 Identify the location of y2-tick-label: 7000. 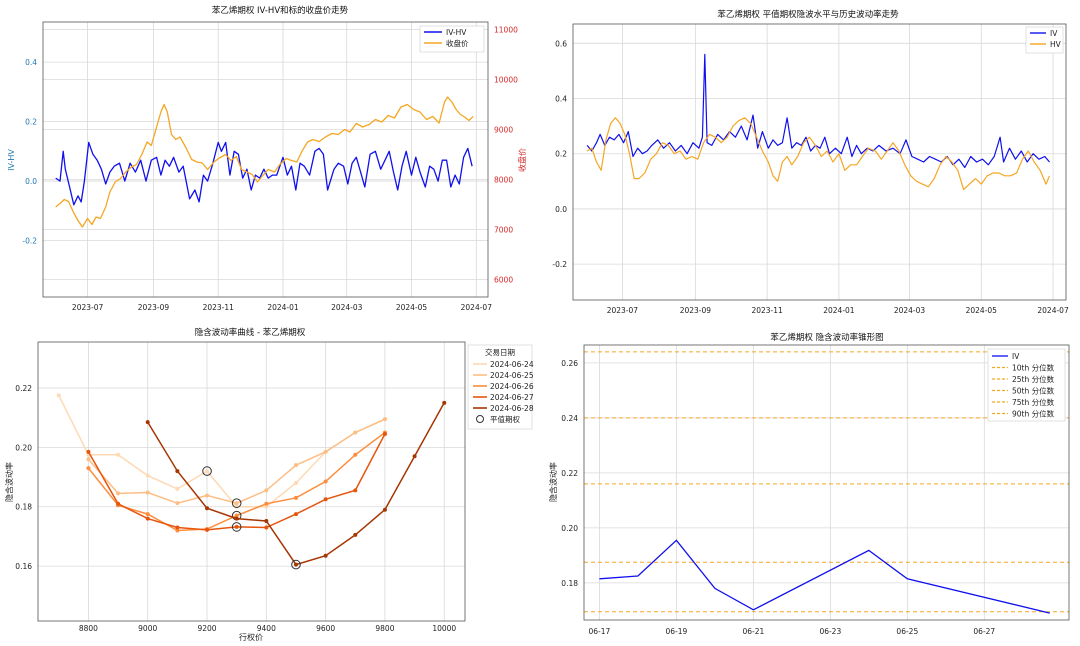
(503, 230).